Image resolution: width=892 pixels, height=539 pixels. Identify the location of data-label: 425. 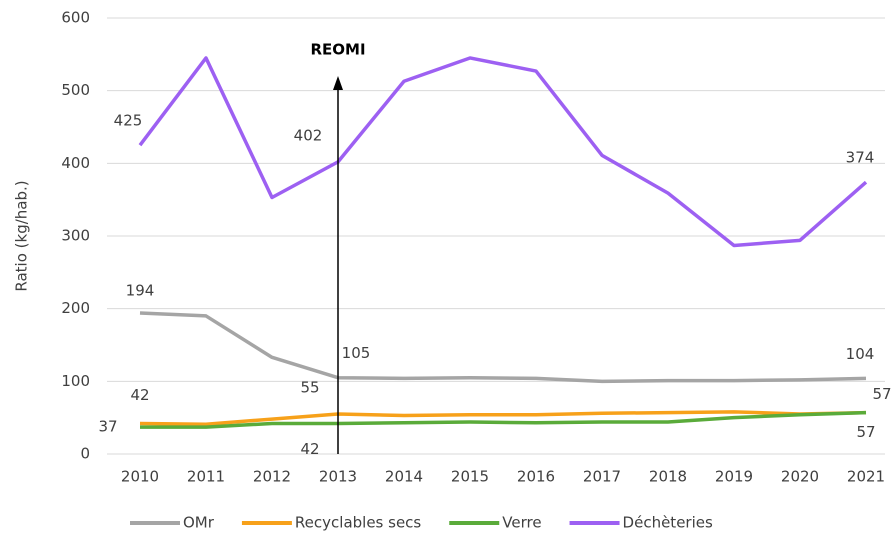
(128, 121).